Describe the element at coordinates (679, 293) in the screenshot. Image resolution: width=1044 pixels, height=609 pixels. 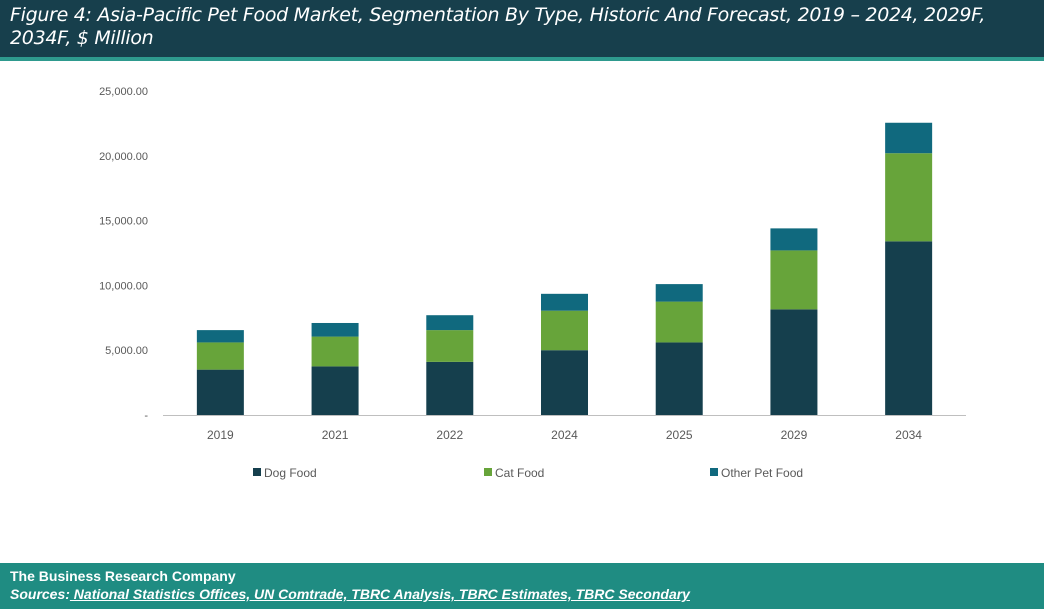
I see `bar-other-pet-food-2025` at that location.